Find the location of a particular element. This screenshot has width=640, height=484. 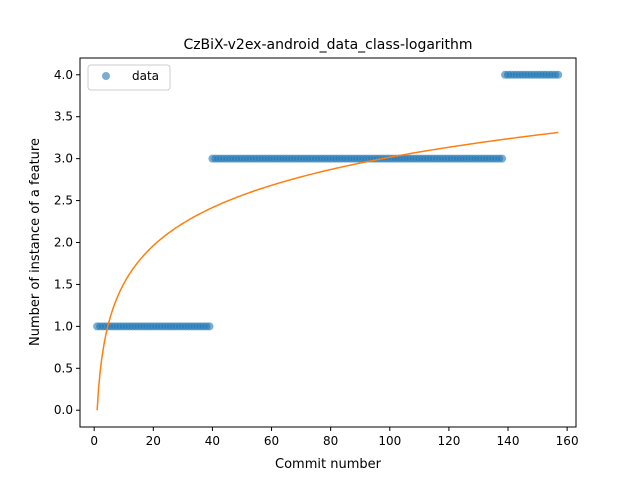

x-axis-label: Commit number is located at coordinates (328, 464).